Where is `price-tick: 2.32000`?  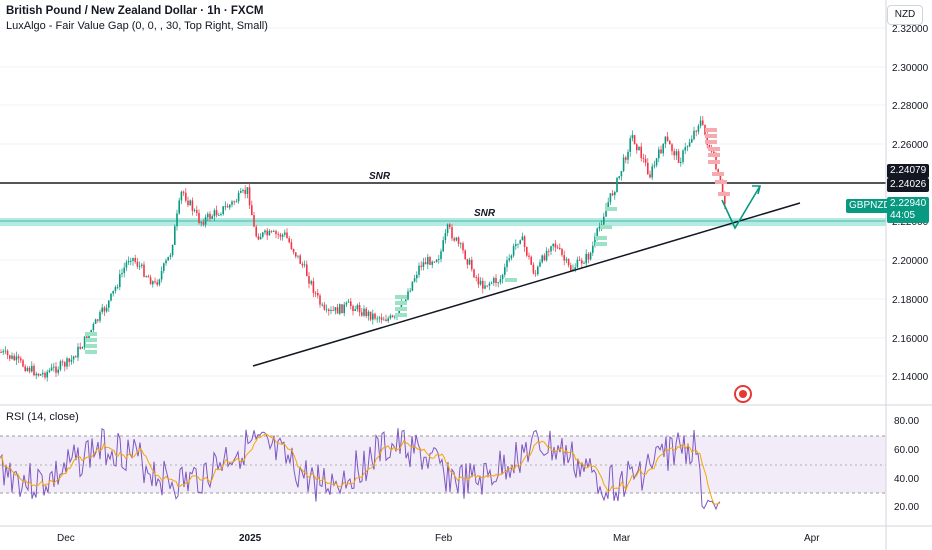 price-tick: 2.32000 is located at coordinates (910, 29).